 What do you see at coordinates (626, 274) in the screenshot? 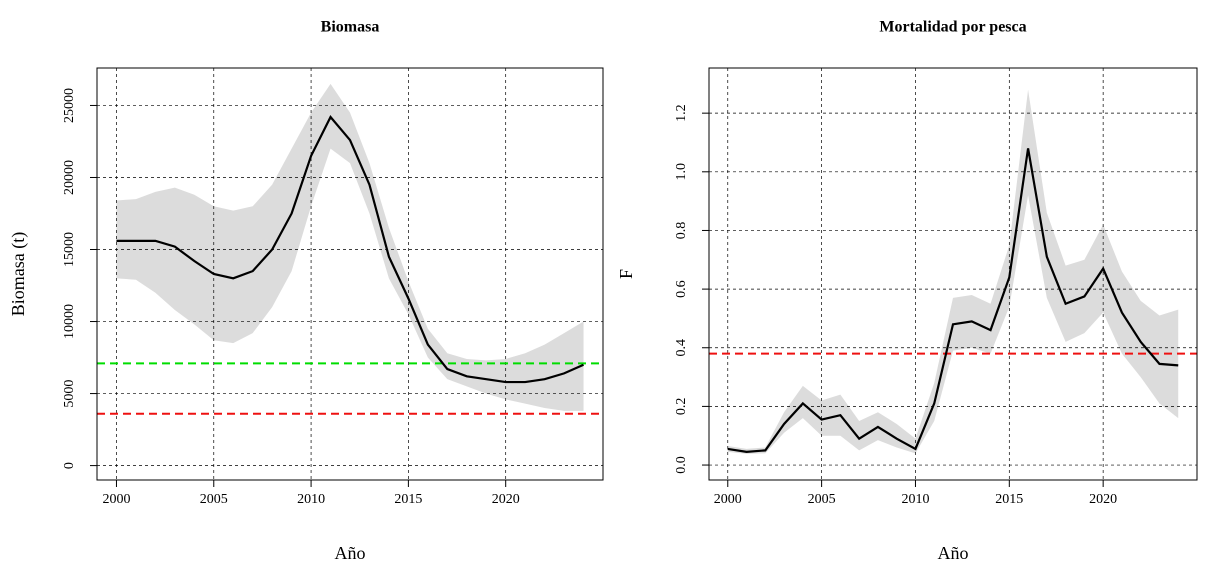
I see `y-axis-label: F` at bounding box center [626, 274].